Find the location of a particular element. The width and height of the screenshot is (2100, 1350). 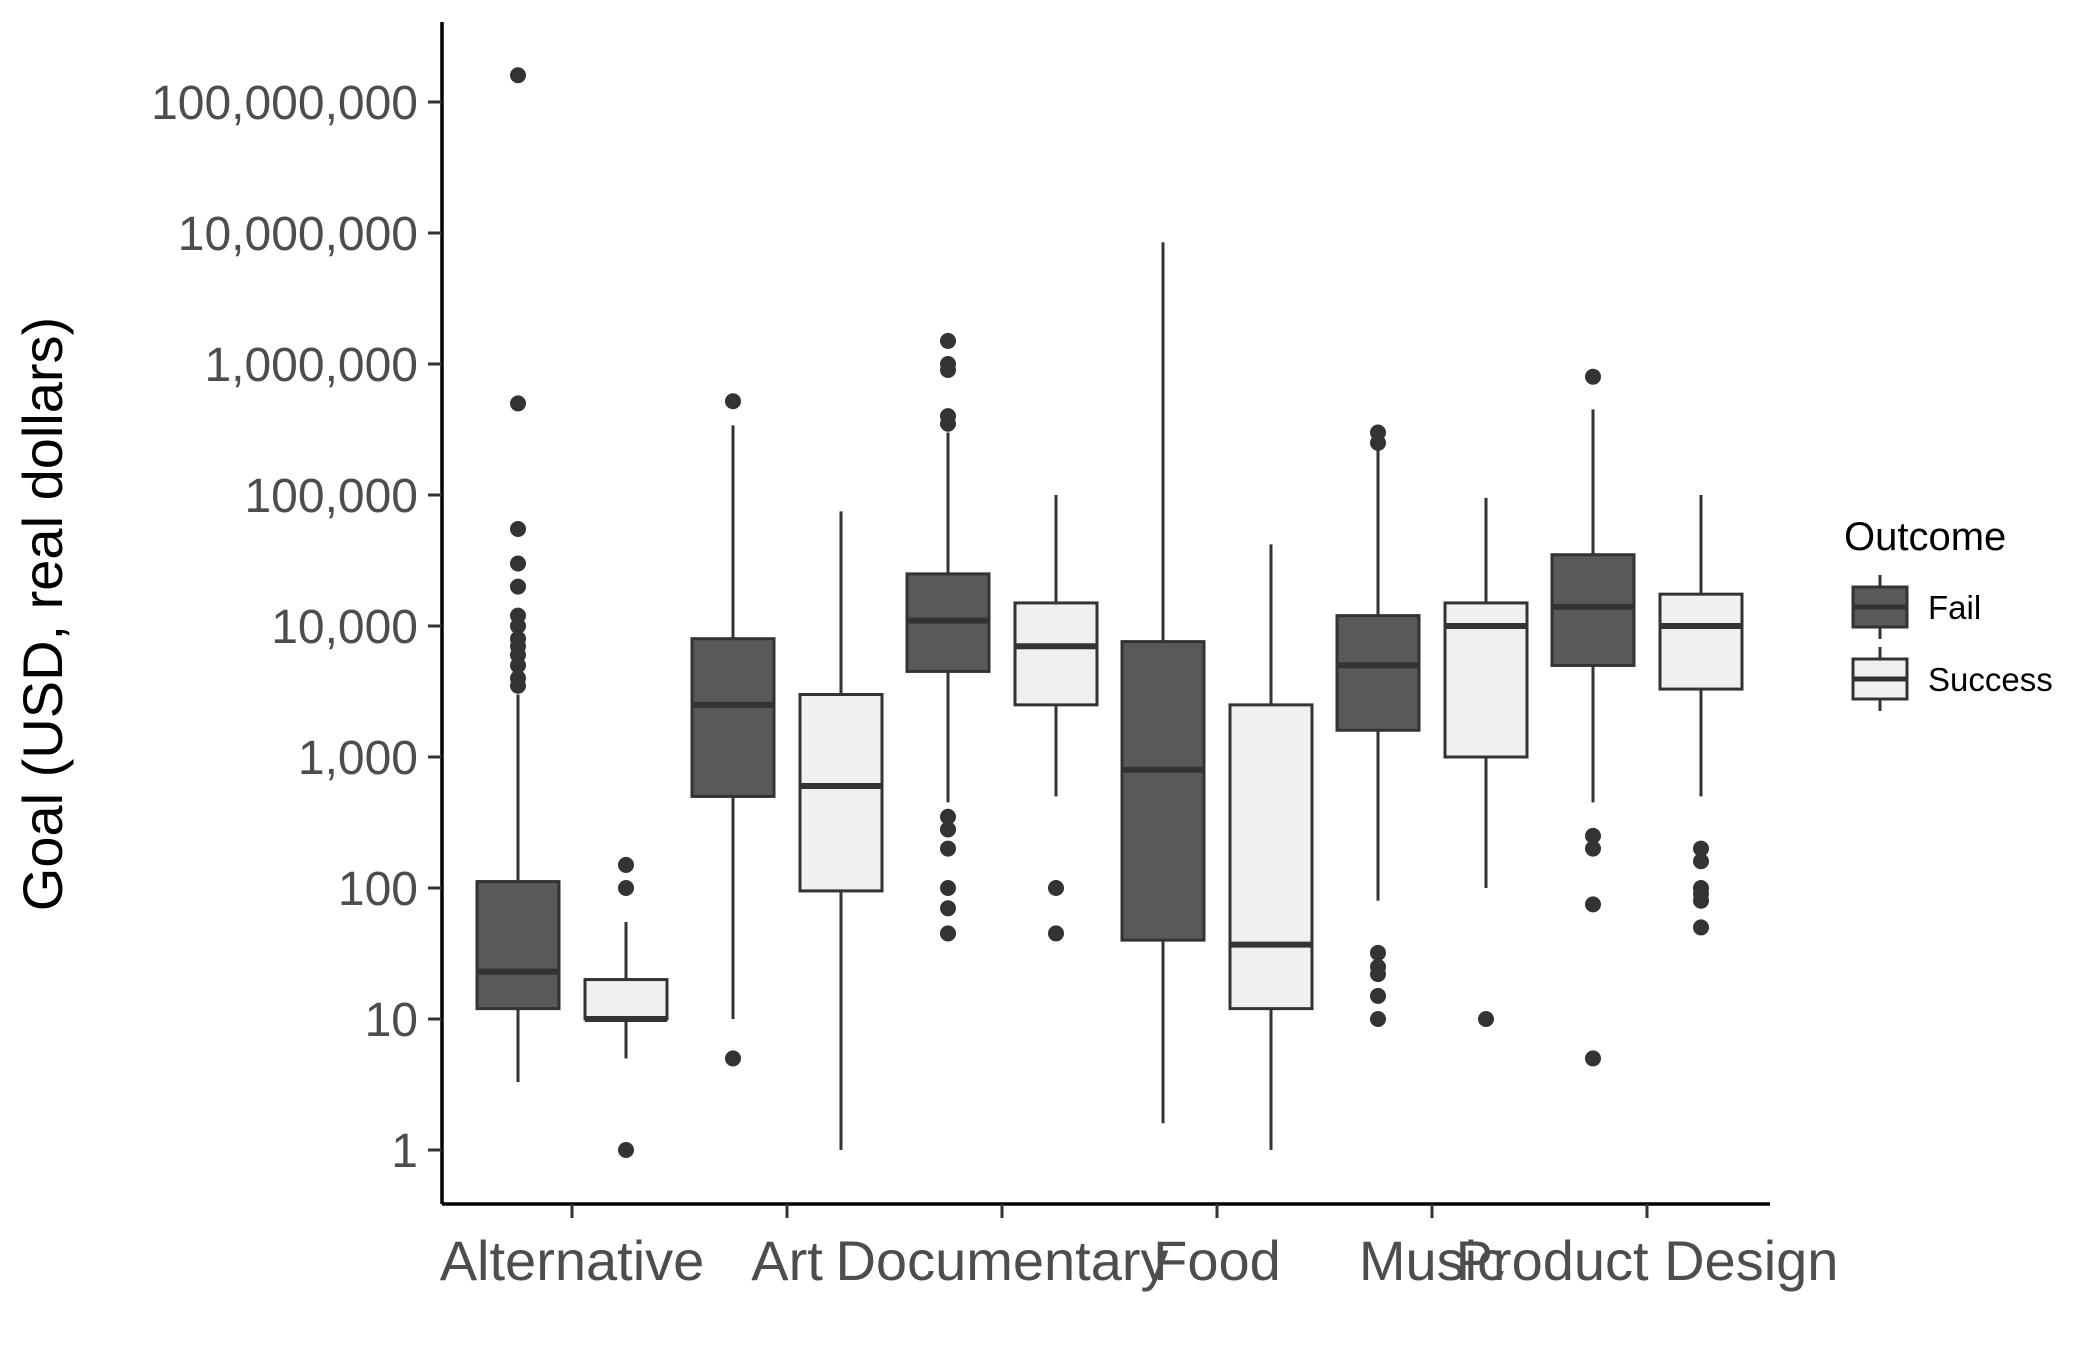

legend-label: Success is located at coordinates (1990, 679).